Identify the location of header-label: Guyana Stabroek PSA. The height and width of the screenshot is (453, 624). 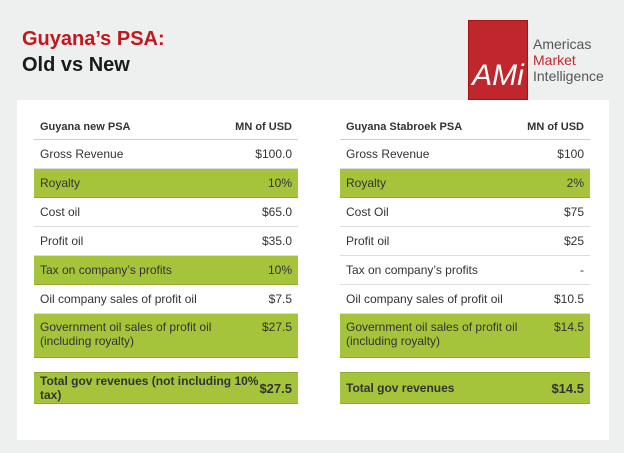
(404, 126).